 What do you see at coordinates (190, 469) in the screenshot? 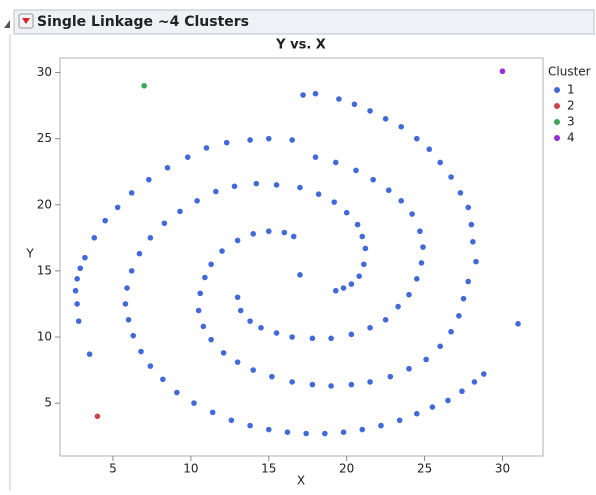
I see `x-tick-label: 10` at bounding box center [190, 469].